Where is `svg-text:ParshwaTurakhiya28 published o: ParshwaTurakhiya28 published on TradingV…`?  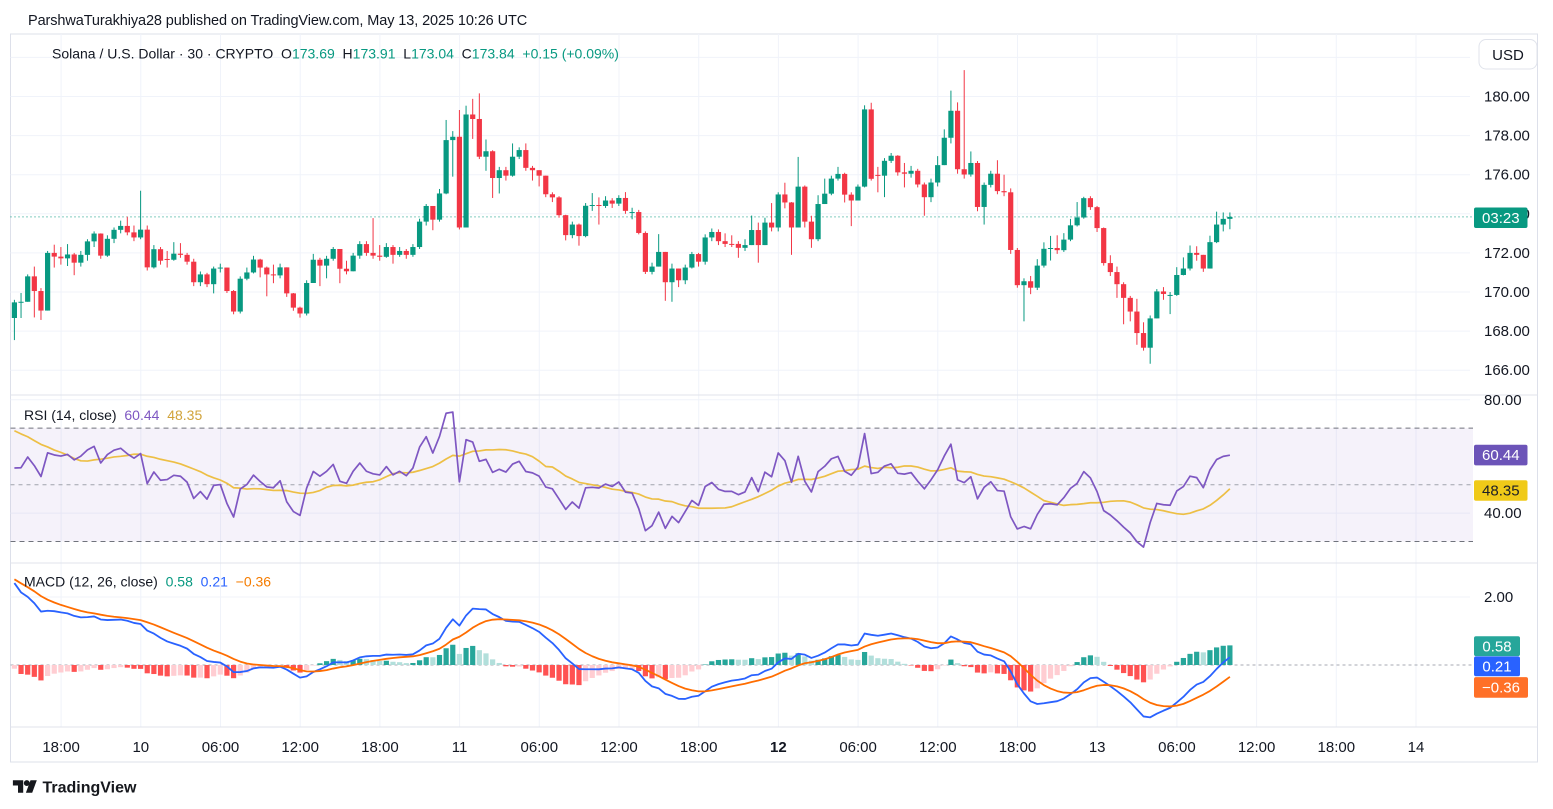 svg-text:ParshwaTurakhiya28 published o: ParshwaTurakhiya28 published on TradingV… is located at coordinates (277, 21).